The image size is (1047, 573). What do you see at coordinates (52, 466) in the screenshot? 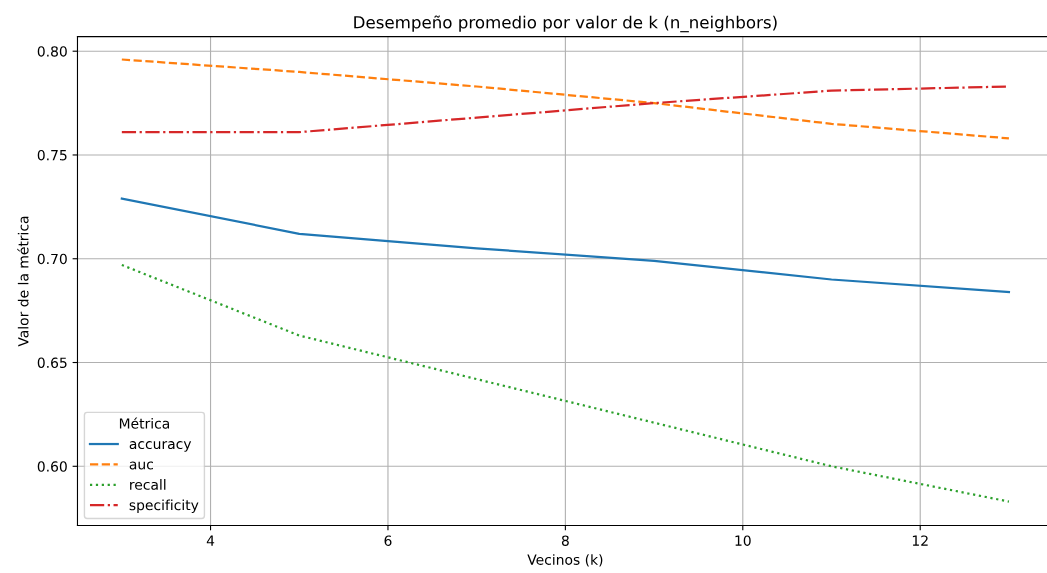
I see `y-tick-label: 0.60` at bounding box center [52, 466].